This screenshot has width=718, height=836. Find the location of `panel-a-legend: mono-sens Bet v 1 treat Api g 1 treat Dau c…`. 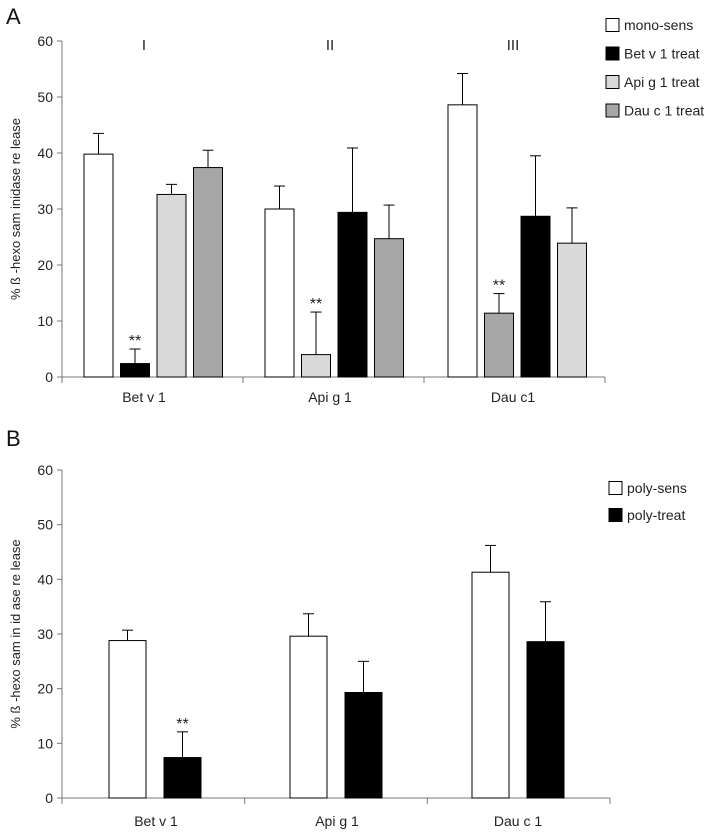

panel-a-legend: mono-sens Bet v 1 treat Api g 1 treat Dau c… is located at coordinates (654, 68).